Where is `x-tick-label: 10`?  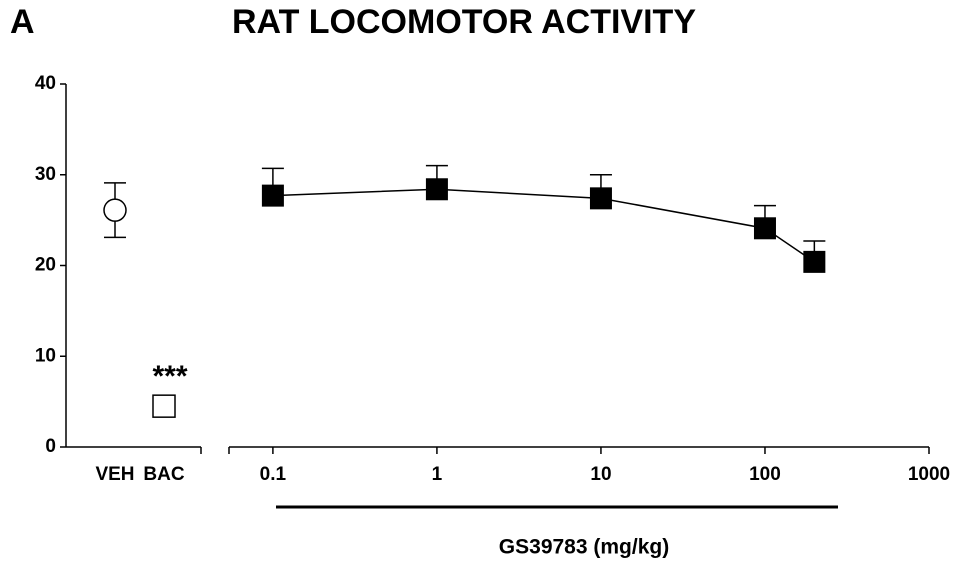 x-tick-label: 10 is located at coordinates (600, 474).